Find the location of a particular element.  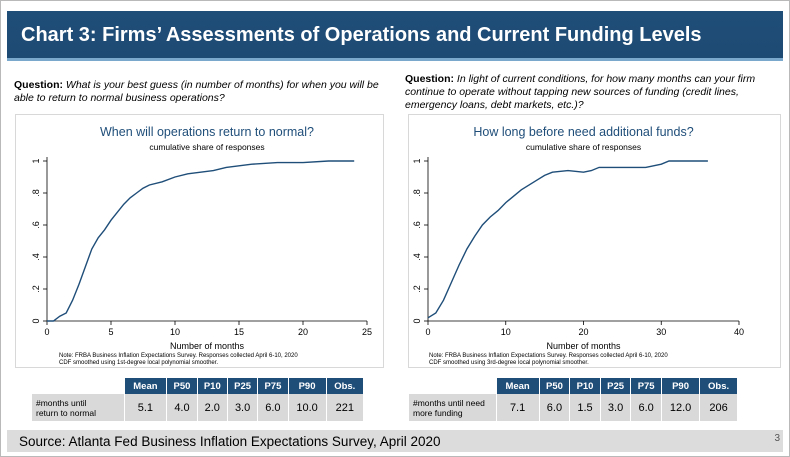

right-y-tick-label: .4 is located at coordinates (417, 257).